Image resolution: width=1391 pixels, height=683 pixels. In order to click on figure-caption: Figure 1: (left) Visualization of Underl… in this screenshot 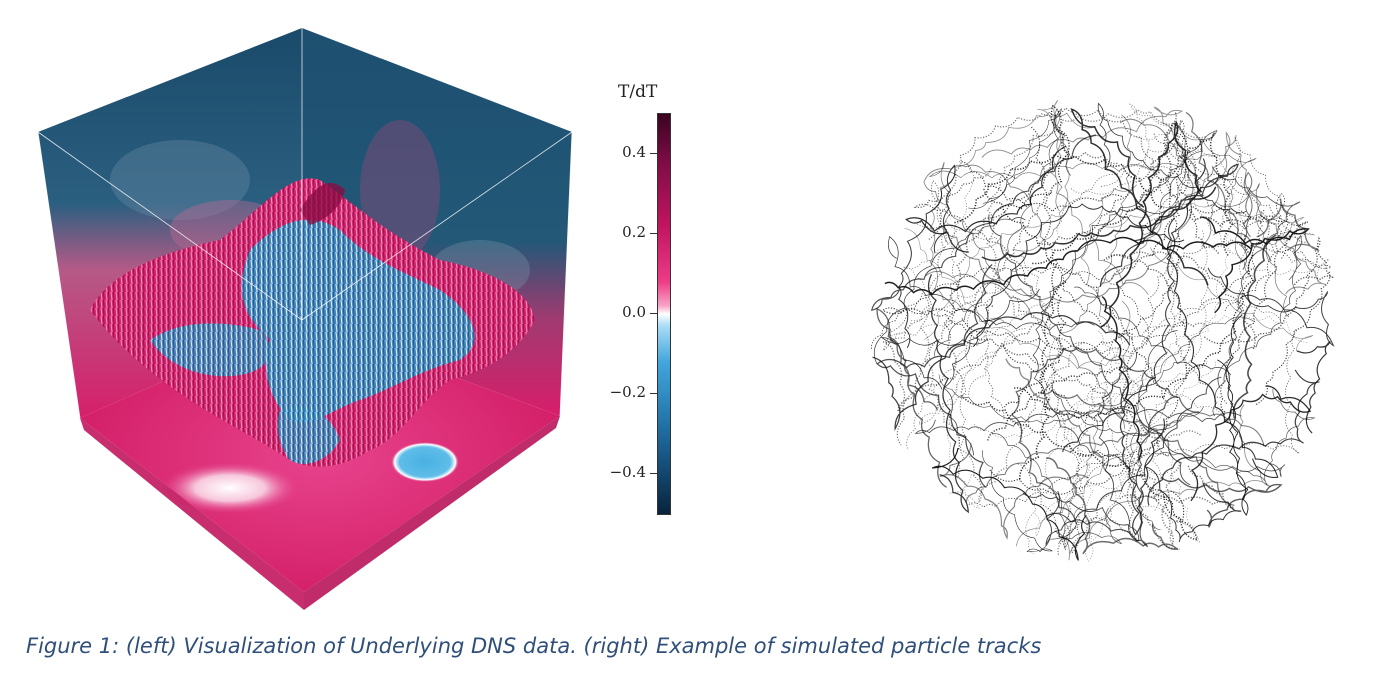, I will do `click(534, 646)`.